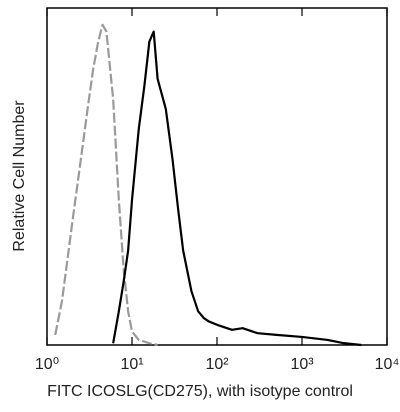 This screenshot has width=400, height=412. What do you see at coordinates (302, 364) in the screenshot?
I see `x-tick-label: 10³` at bounding box center [302, 364].